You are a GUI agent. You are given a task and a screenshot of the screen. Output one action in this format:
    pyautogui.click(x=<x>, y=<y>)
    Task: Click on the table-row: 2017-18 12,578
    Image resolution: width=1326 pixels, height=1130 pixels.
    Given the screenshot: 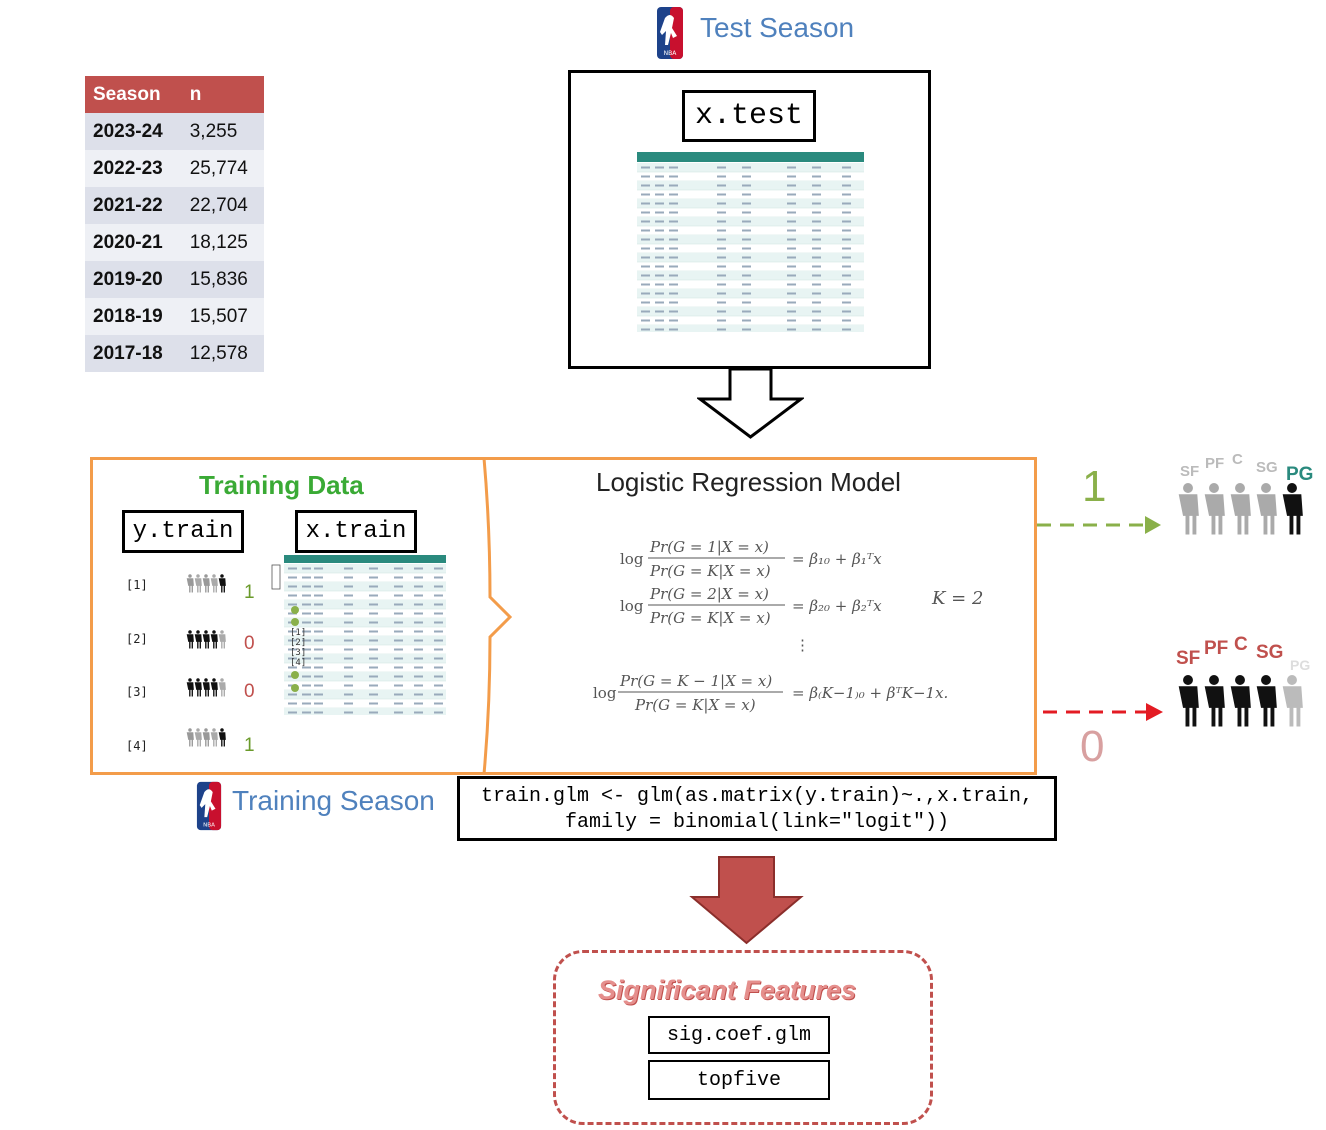 What is the action you would take?
    pyautogui.click(x=174, y=353)
    